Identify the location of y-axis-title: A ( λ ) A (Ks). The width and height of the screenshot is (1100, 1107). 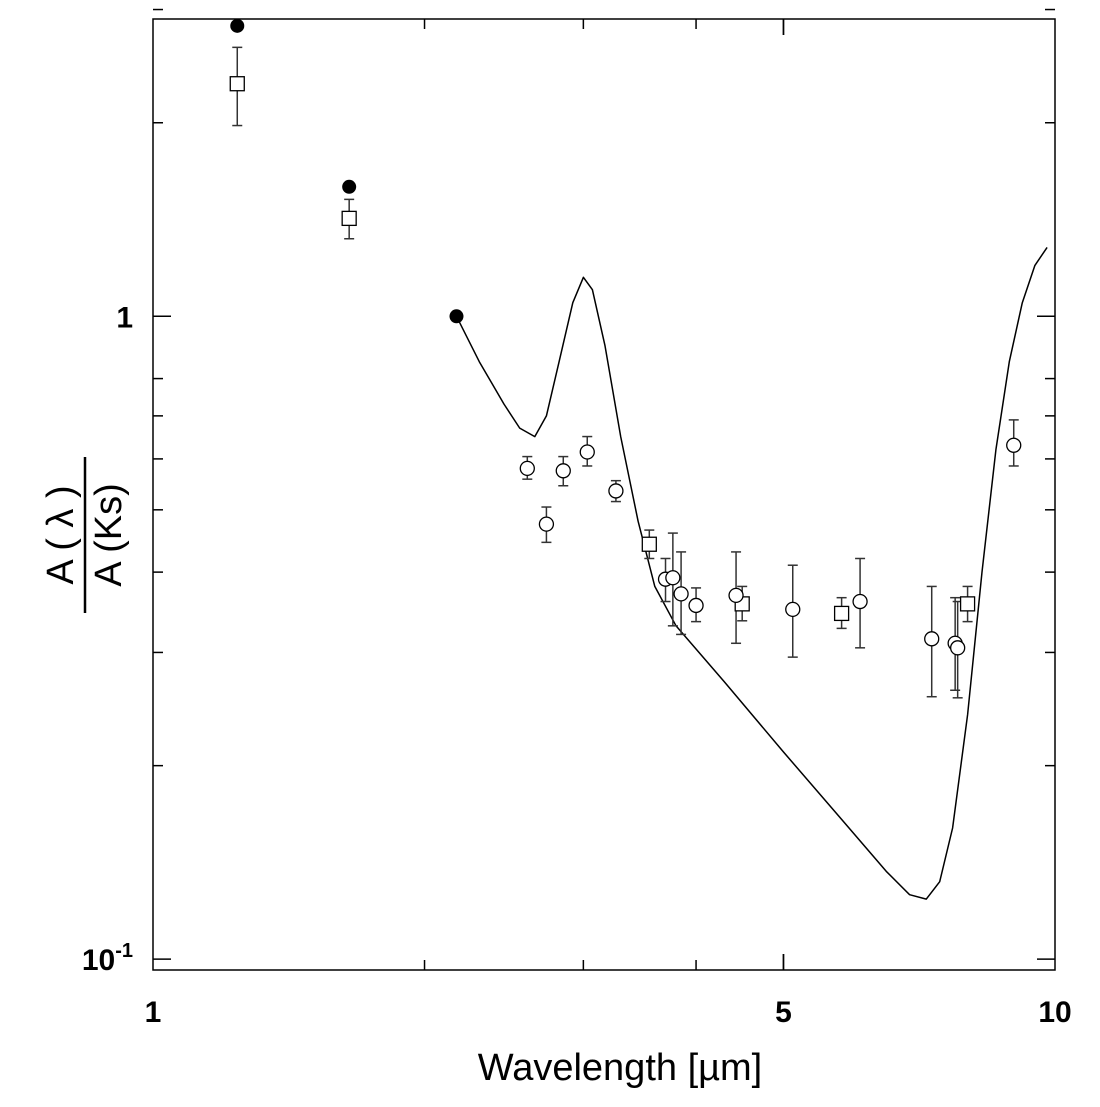
(85, 535).